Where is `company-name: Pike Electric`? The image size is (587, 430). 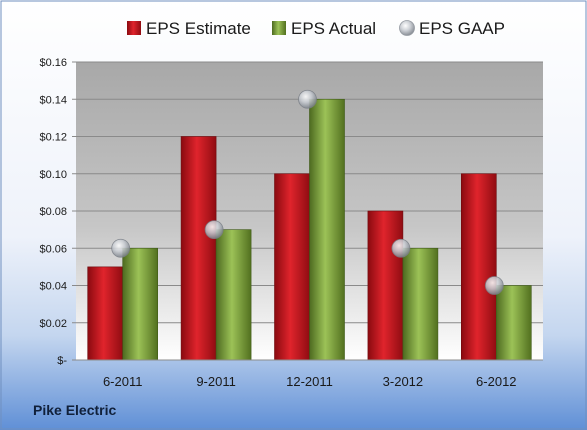
company-name: Pike Electric is located at coordinates (74, 410).